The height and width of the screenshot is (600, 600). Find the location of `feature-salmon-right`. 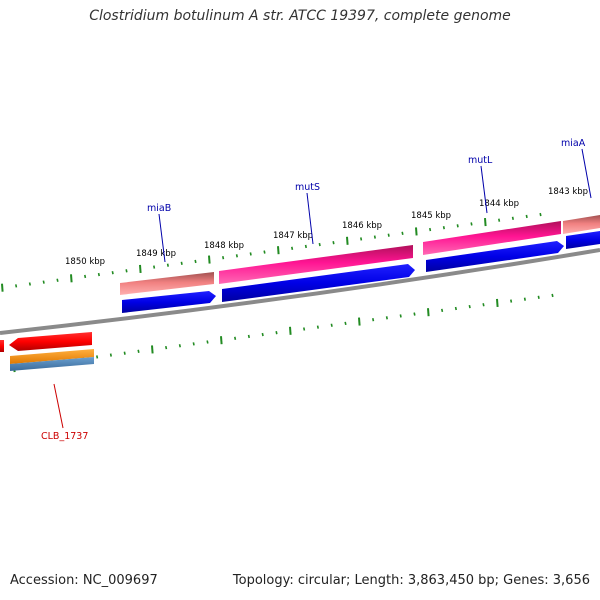

feature-salmon-right is located at coordinates (581, 224).